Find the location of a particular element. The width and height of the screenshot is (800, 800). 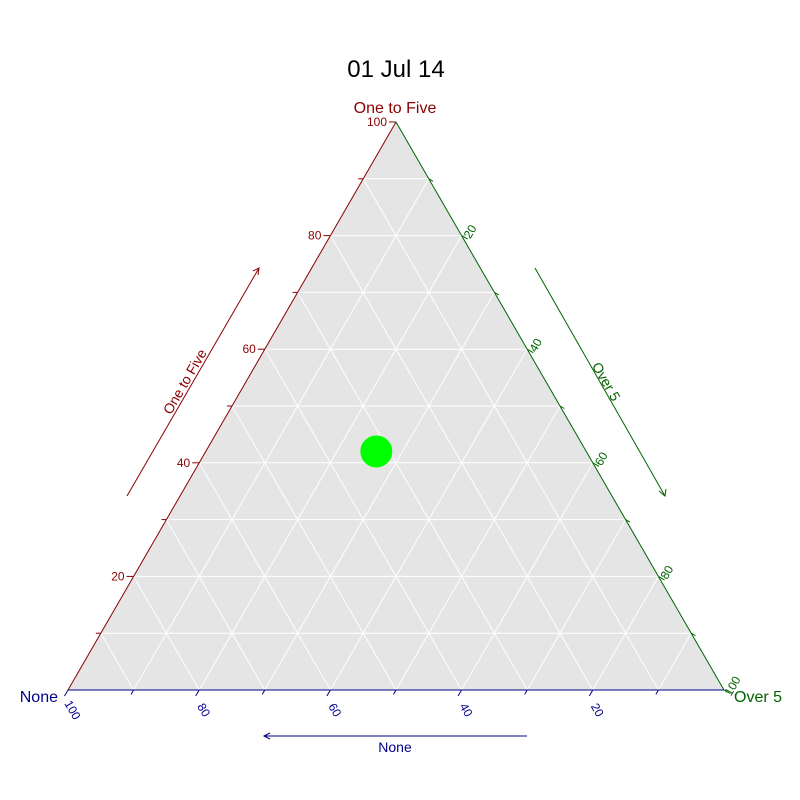

axis-arrow-one-to-five is located at coordinates (193, 382).